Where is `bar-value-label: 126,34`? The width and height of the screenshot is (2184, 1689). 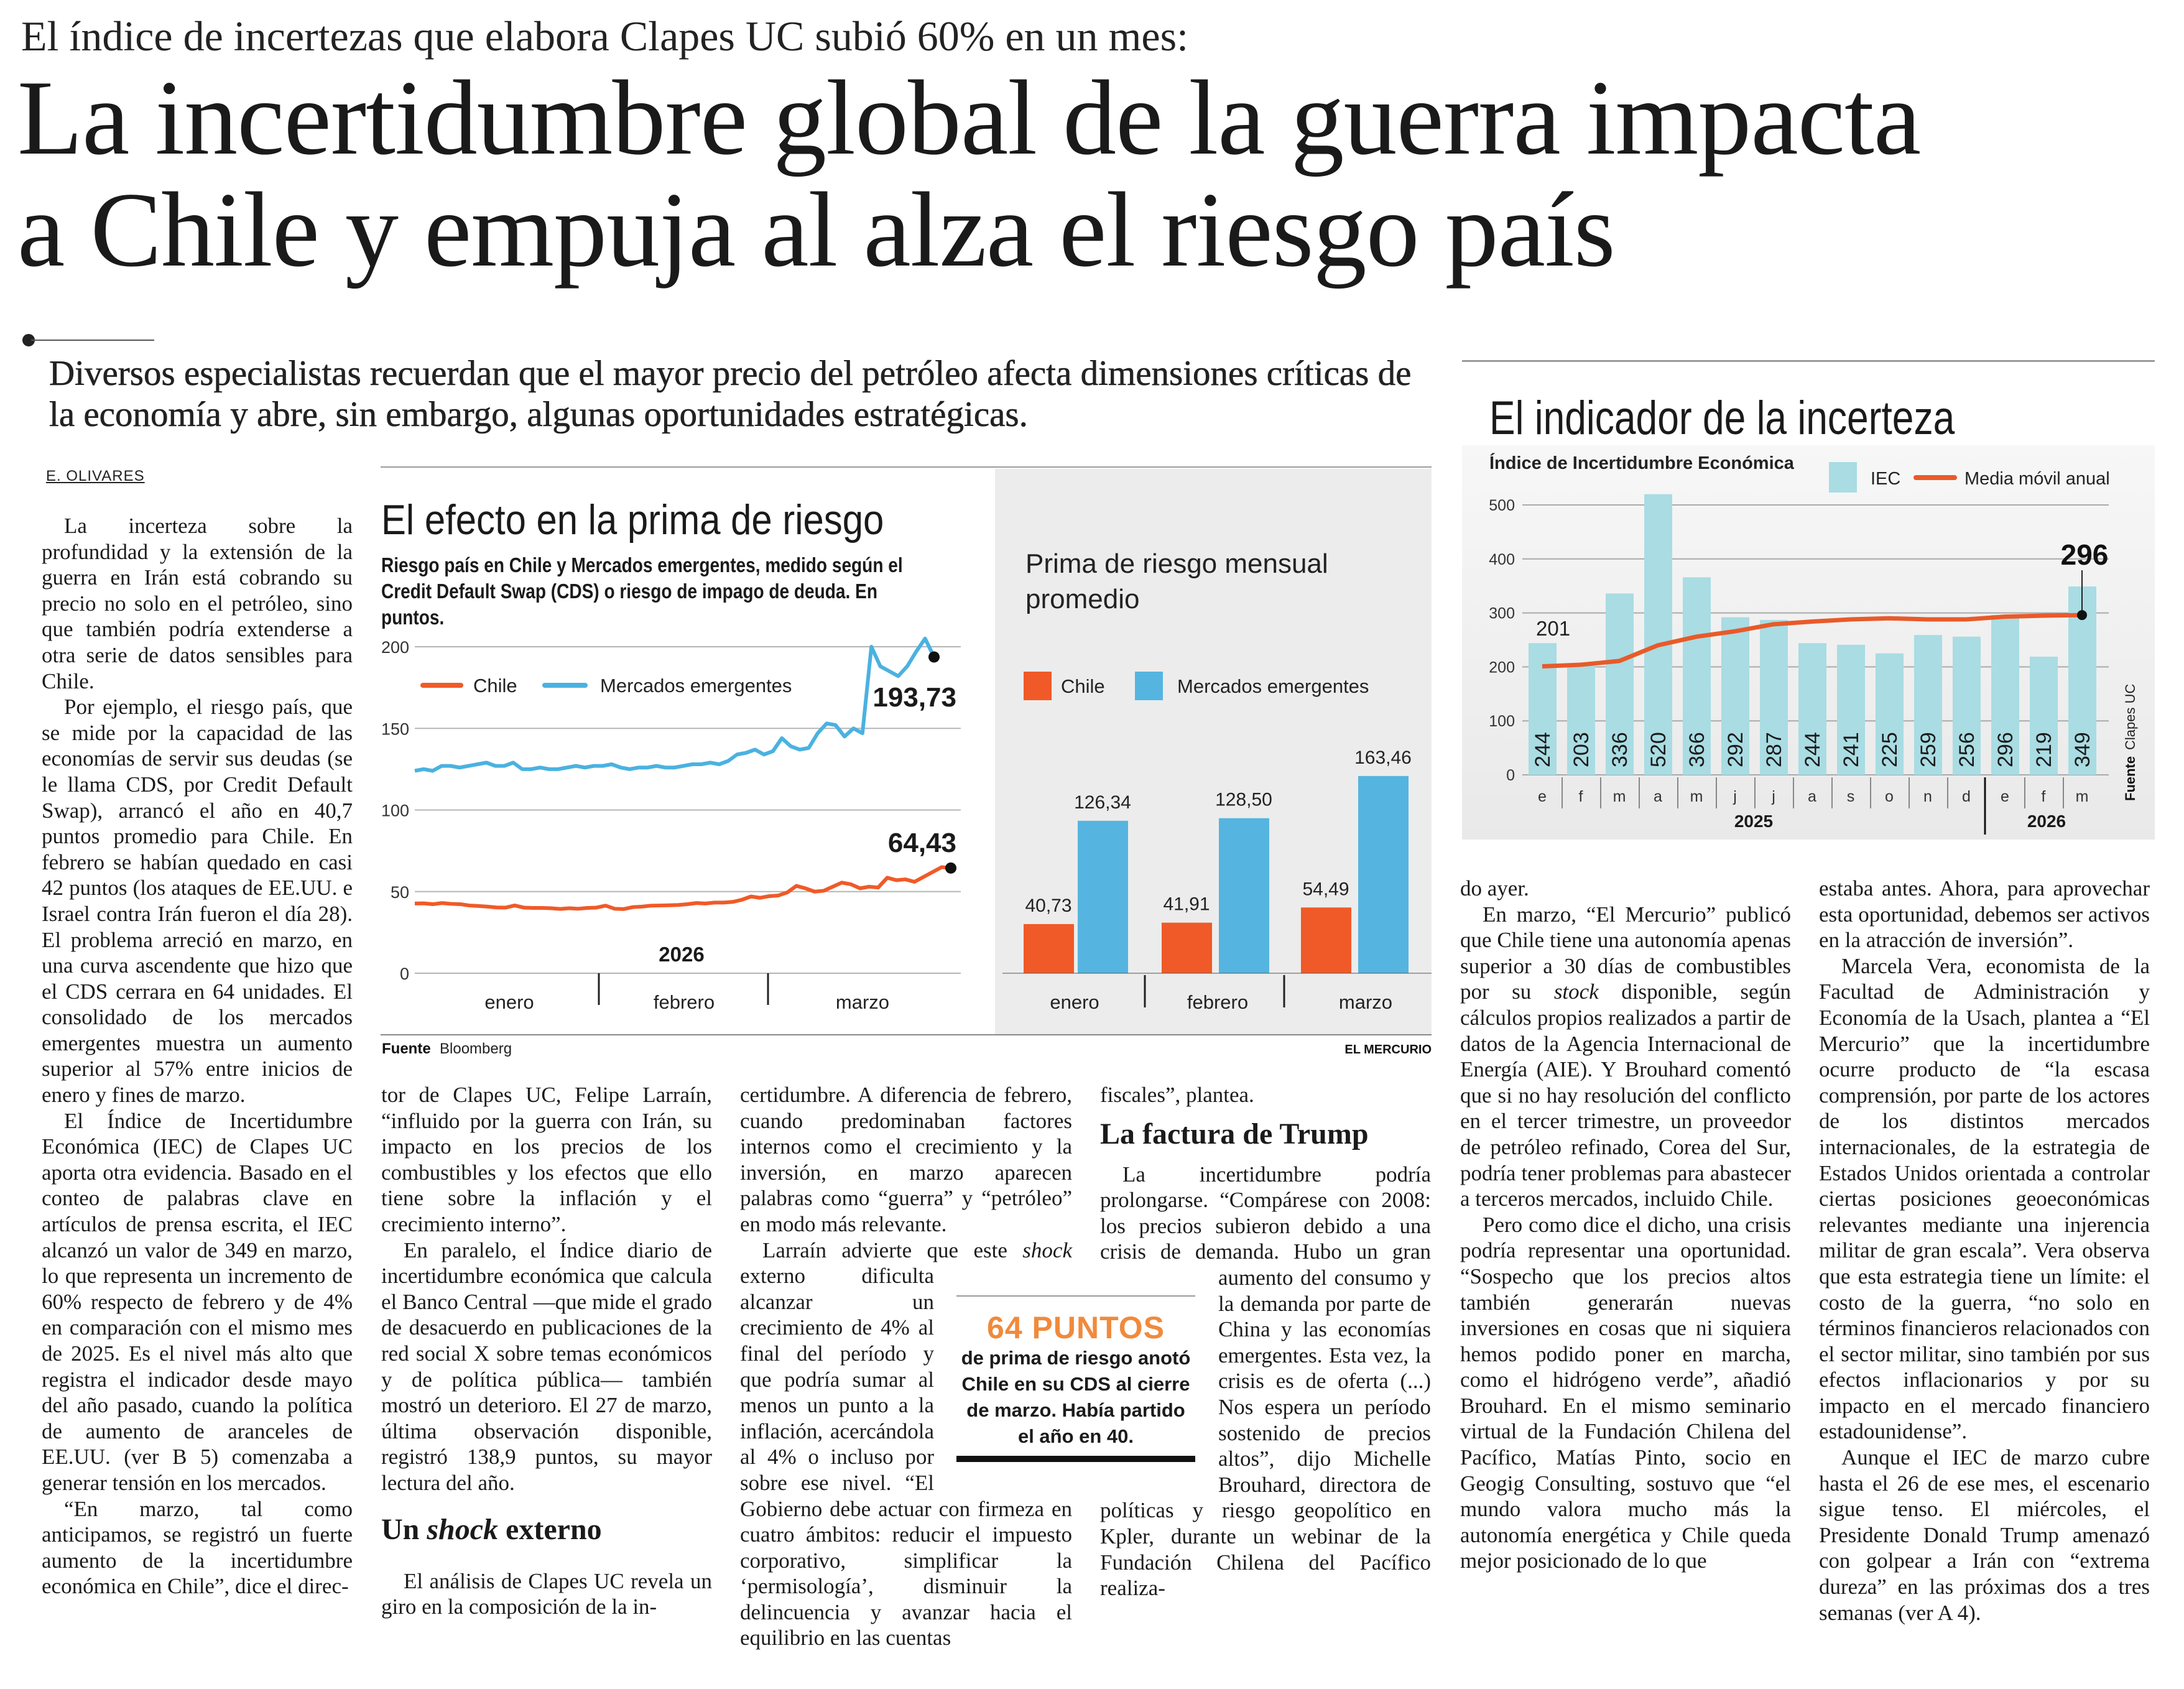 bar-value-label: 126,34 is located at coordinates (1103, 802).